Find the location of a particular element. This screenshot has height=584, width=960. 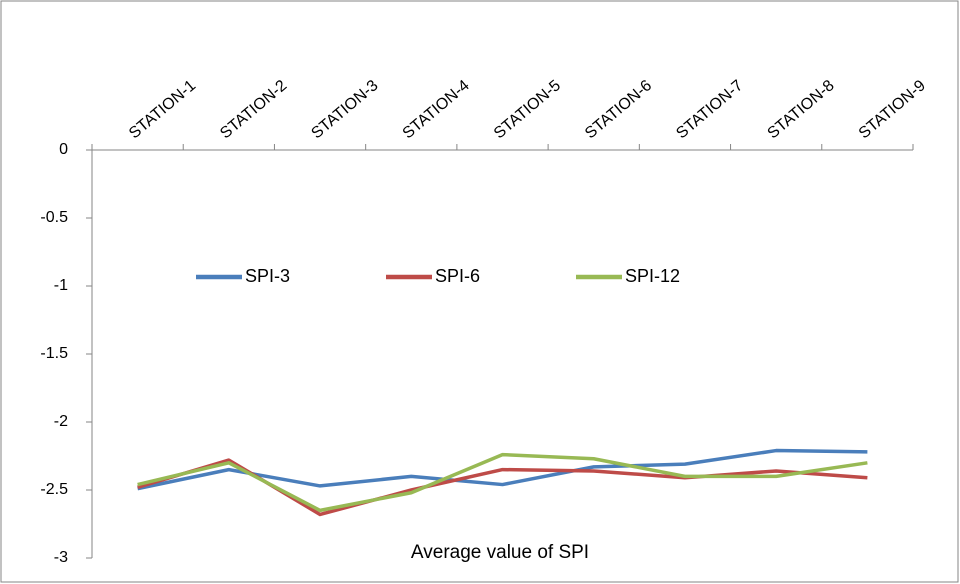

chart-title: Average value of SPI is located at coordinates (500, 552).